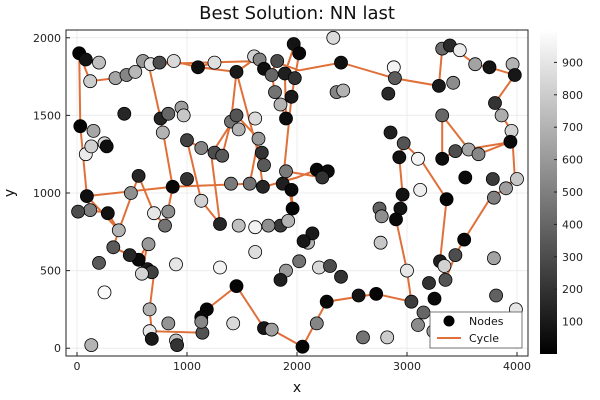  I want to click on colorbar-tick-label: 400, so click(572, 224).